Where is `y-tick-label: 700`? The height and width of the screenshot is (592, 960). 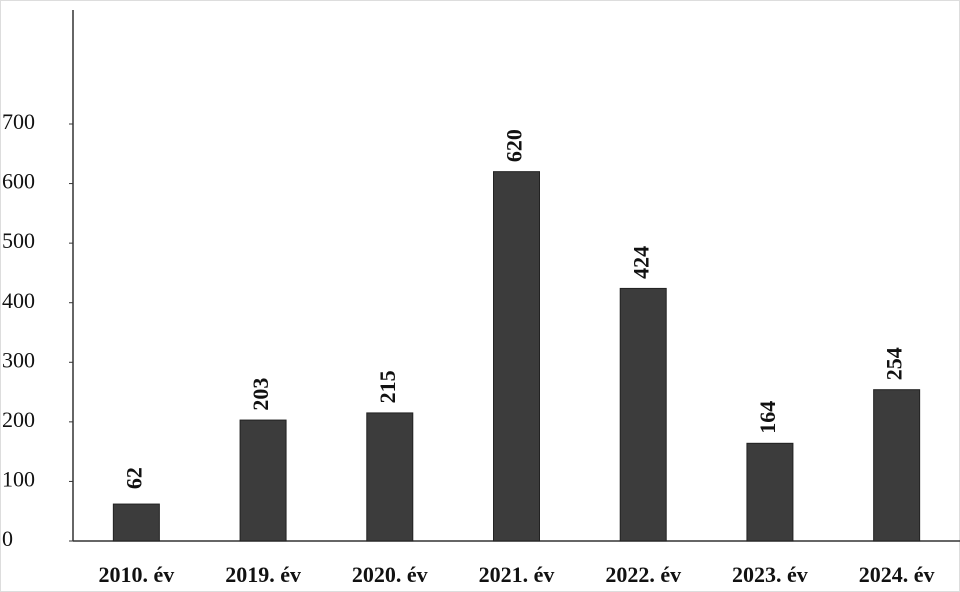
y-tick-label: 700 is located at coordinates (18, 121).